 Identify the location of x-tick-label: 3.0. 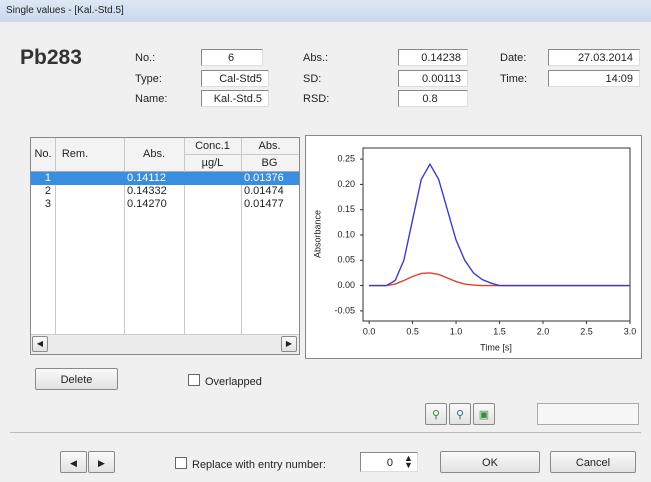
(630, 331).